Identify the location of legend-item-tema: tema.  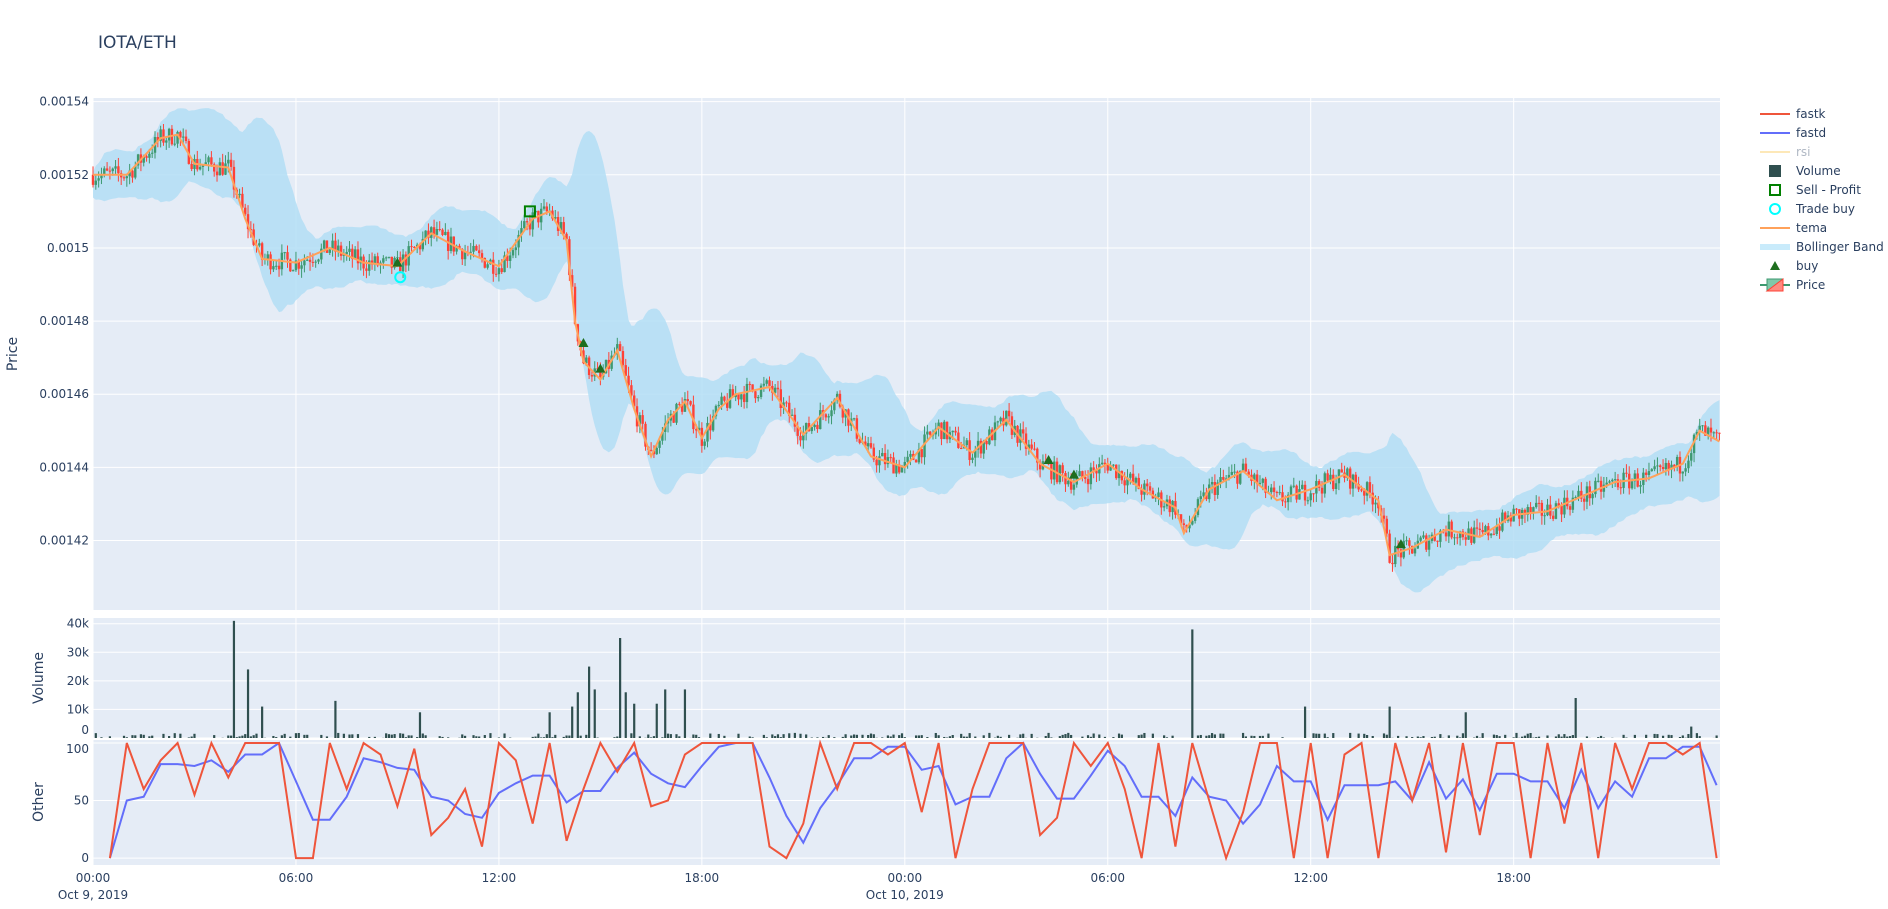
(1793, 228).